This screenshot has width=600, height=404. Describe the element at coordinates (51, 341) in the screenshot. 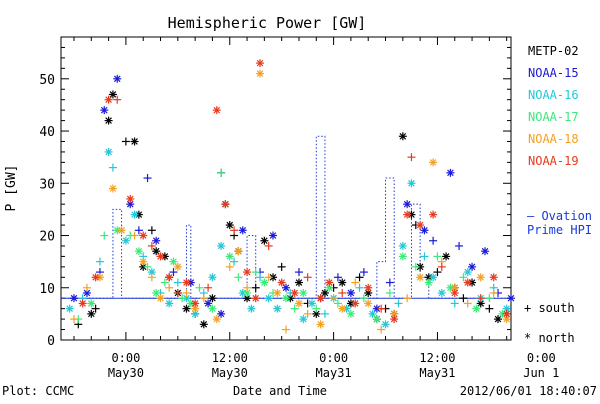

I see `y-tick-label: 0` at that location.